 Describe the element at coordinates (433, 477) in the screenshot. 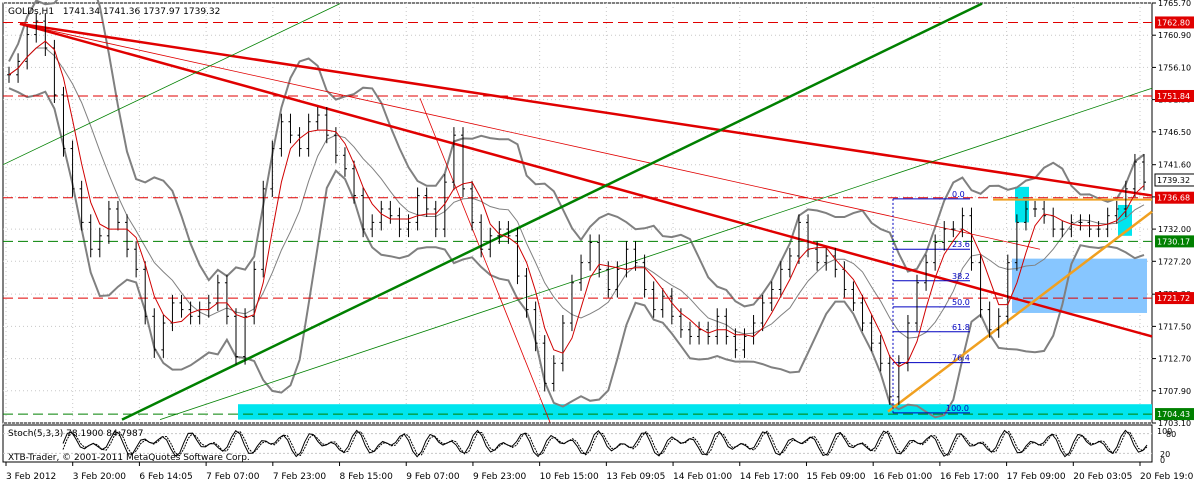

I see `time-tick-label: 9 Feb 07:00` at that location.